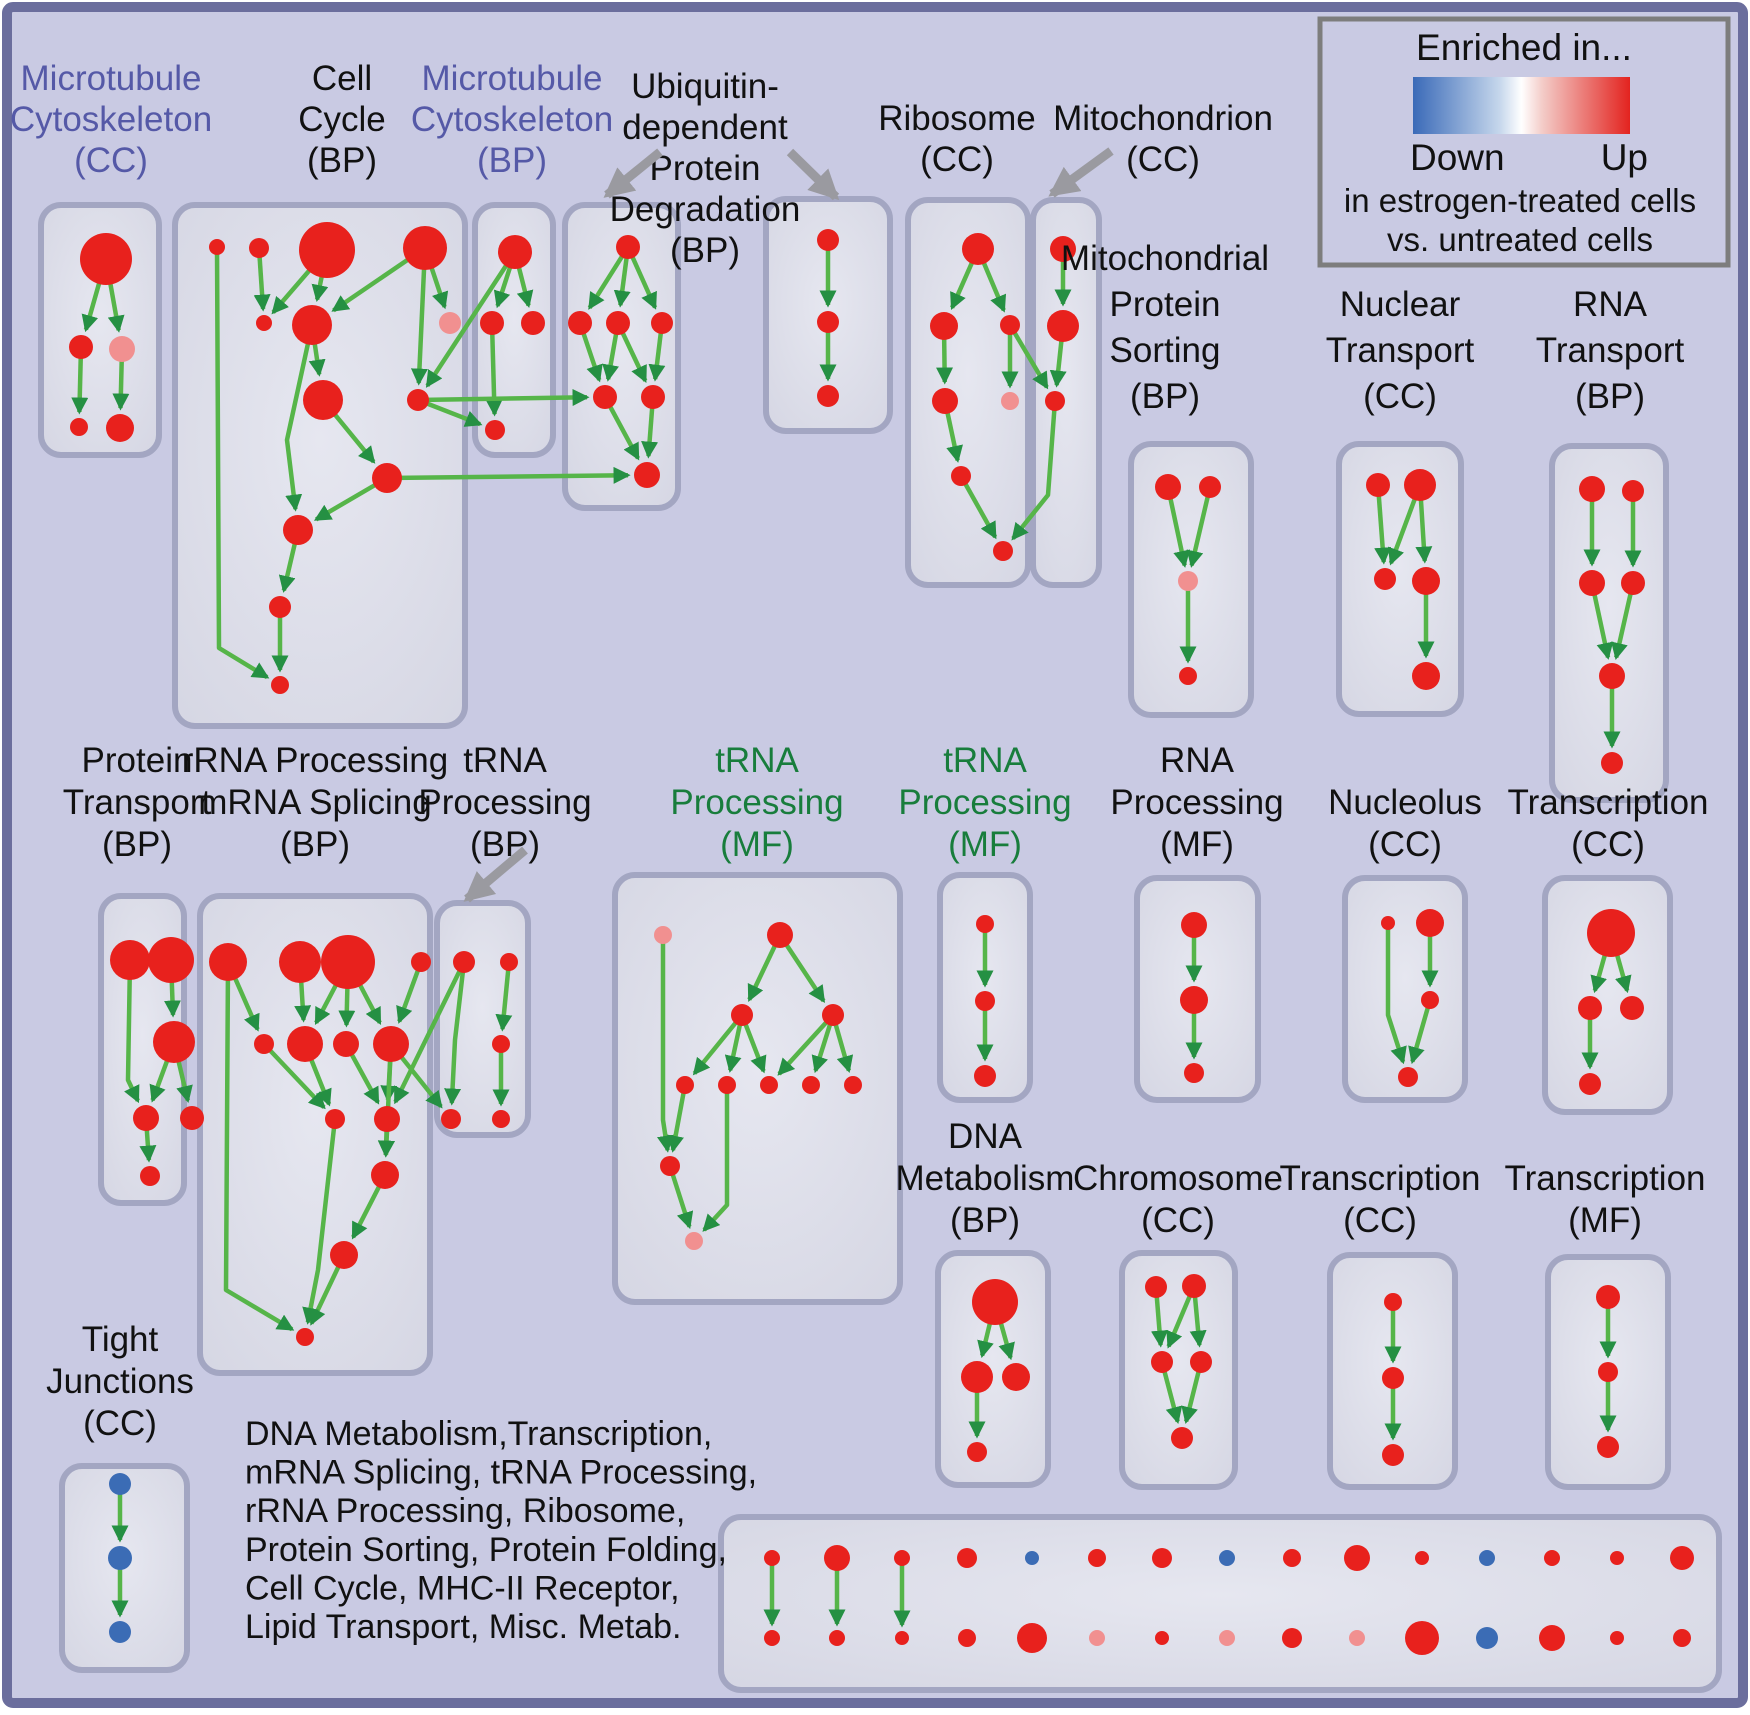 The height and width of the screenshot is (1715, 1750). I want to click on go-term-node-microtubule-cytoskeleton-cc-b, so click(81, 347).